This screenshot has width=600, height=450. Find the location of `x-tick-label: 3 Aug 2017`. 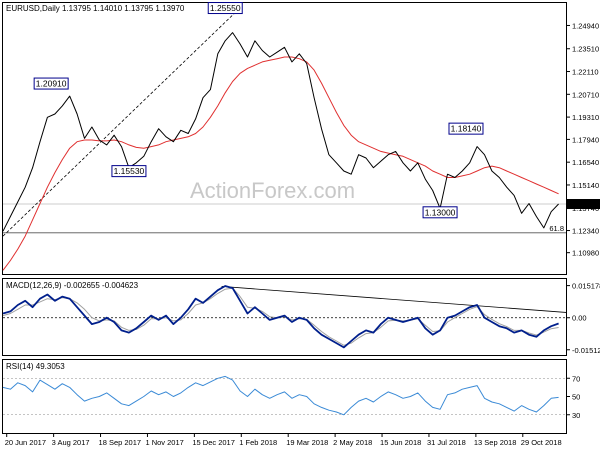

x-tick-label: 3 Aug 2017 is located at coordinates (71, 442).